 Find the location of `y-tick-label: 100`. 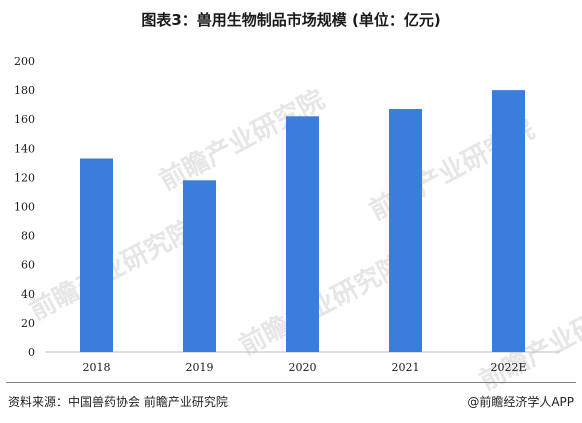

y-tick-label: 100 is located at coordinates (24, 207).